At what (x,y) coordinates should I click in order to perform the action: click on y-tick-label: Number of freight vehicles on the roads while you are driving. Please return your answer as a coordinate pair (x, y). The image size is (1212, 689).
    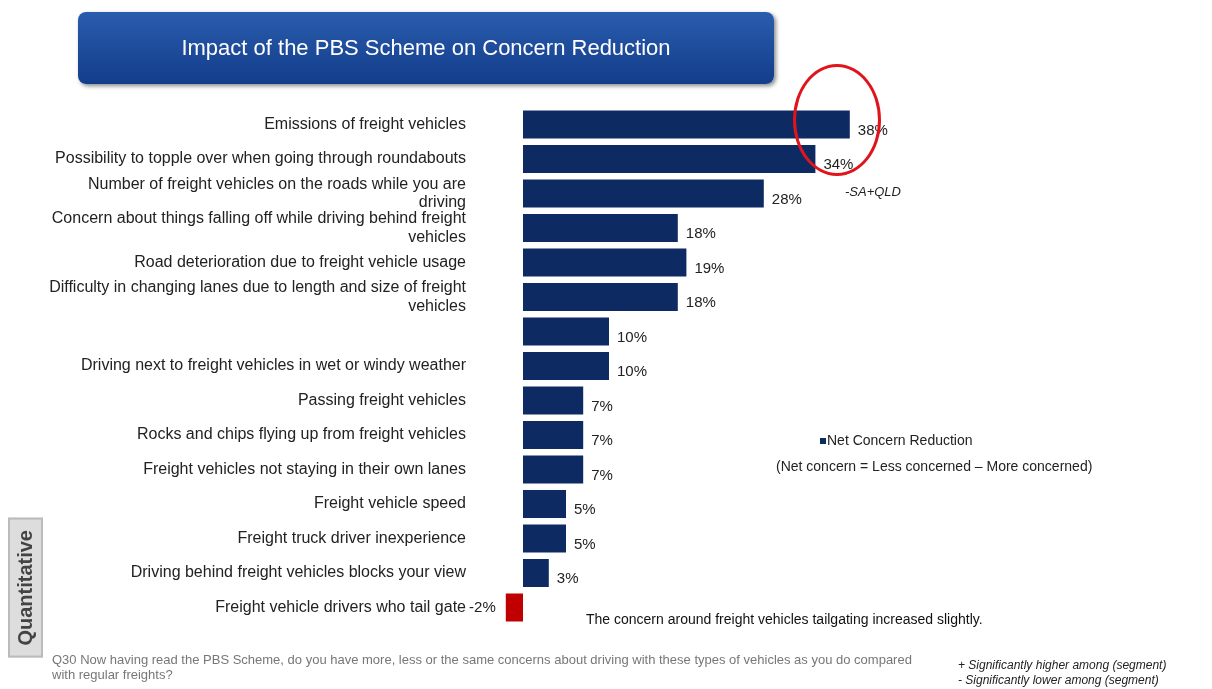
    Looking at the image, I should click on (277, 192).